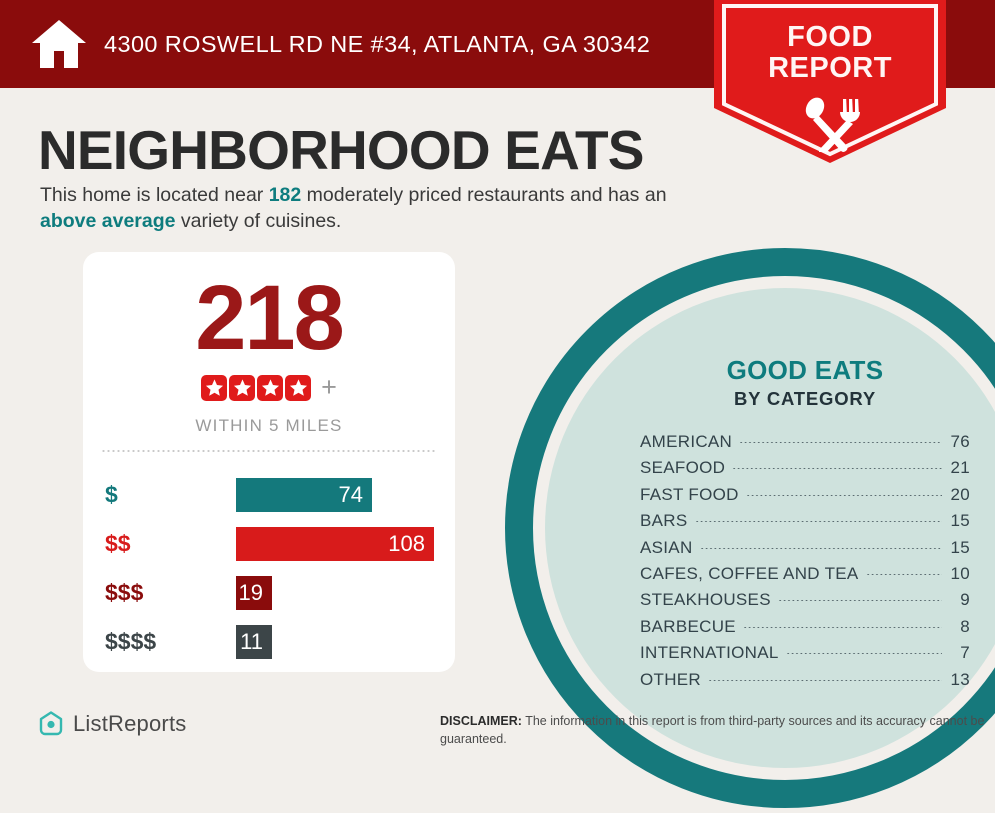  I want to click on bar-label: $$, so click(118, 543).